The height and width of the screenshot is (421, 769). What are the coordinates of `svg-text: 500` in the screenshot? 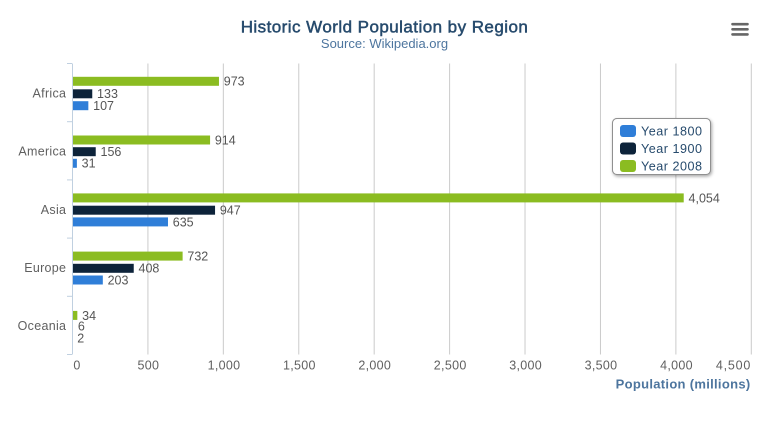 It's located at (149, 366).